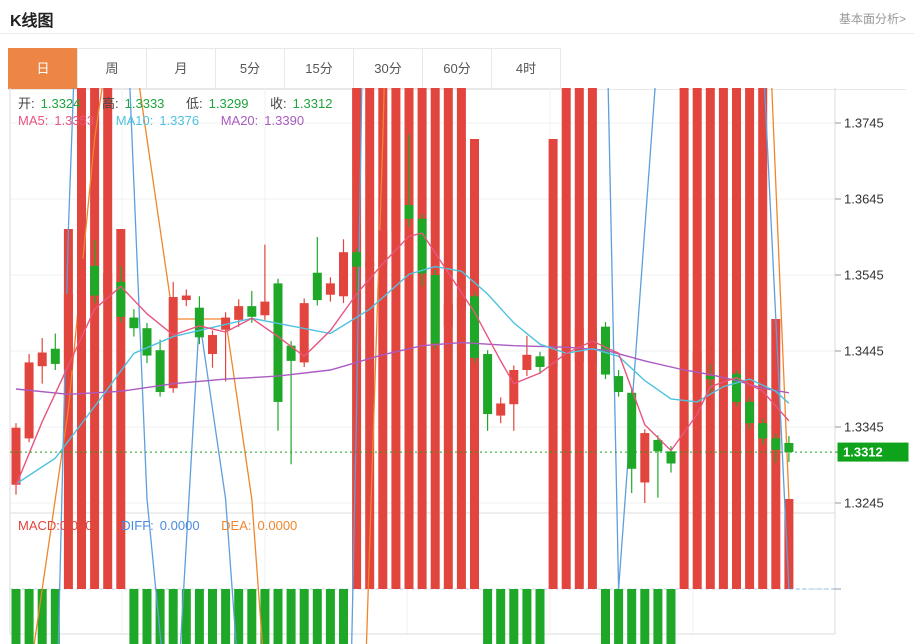  I want to click on period-tabbar: 日周月 5分 15分 30分 60分 4时, so click(457, 69).